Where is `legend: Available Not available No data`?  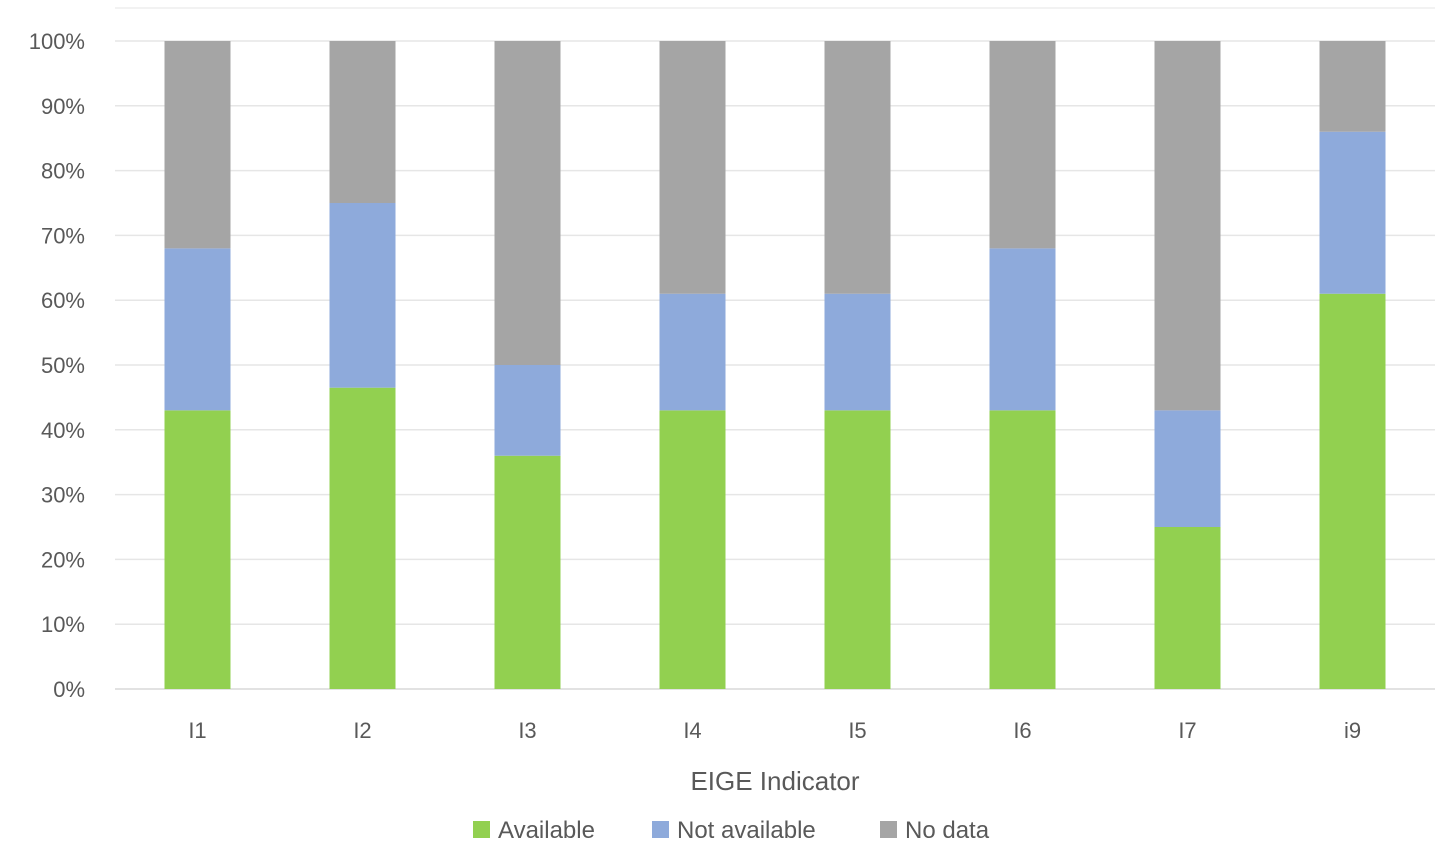
legend: Available Not available No data is located at coordinates (731, 830).